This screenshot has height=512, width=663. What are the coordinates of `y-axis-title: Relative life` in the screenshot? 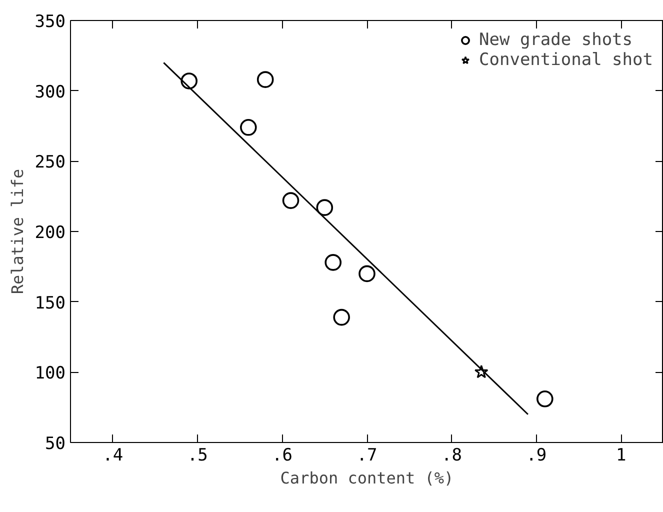 It's located at (17, 231).